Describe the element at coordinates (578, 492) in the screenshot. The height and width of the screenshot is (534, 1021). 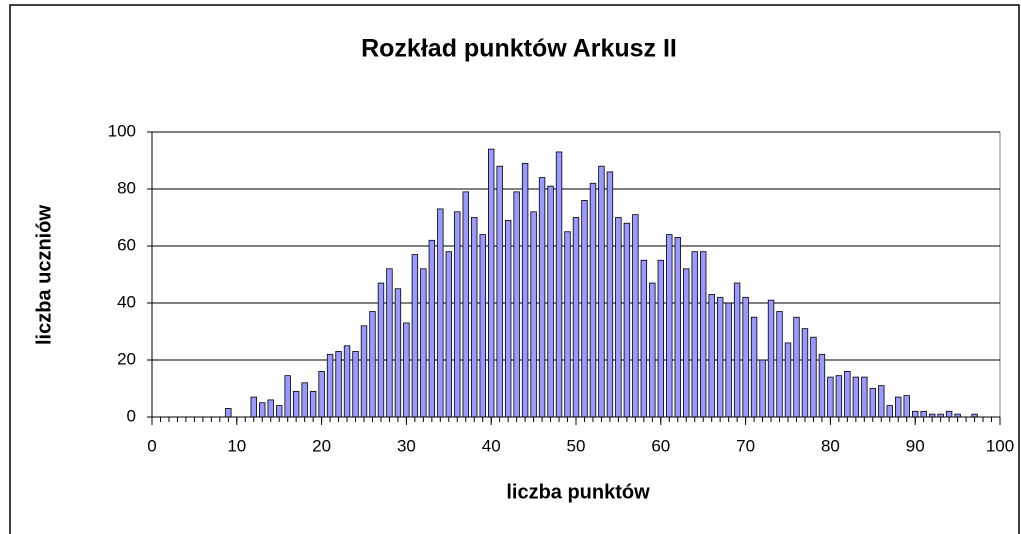
I see `x-axis-label: liczba punktów` at that location.